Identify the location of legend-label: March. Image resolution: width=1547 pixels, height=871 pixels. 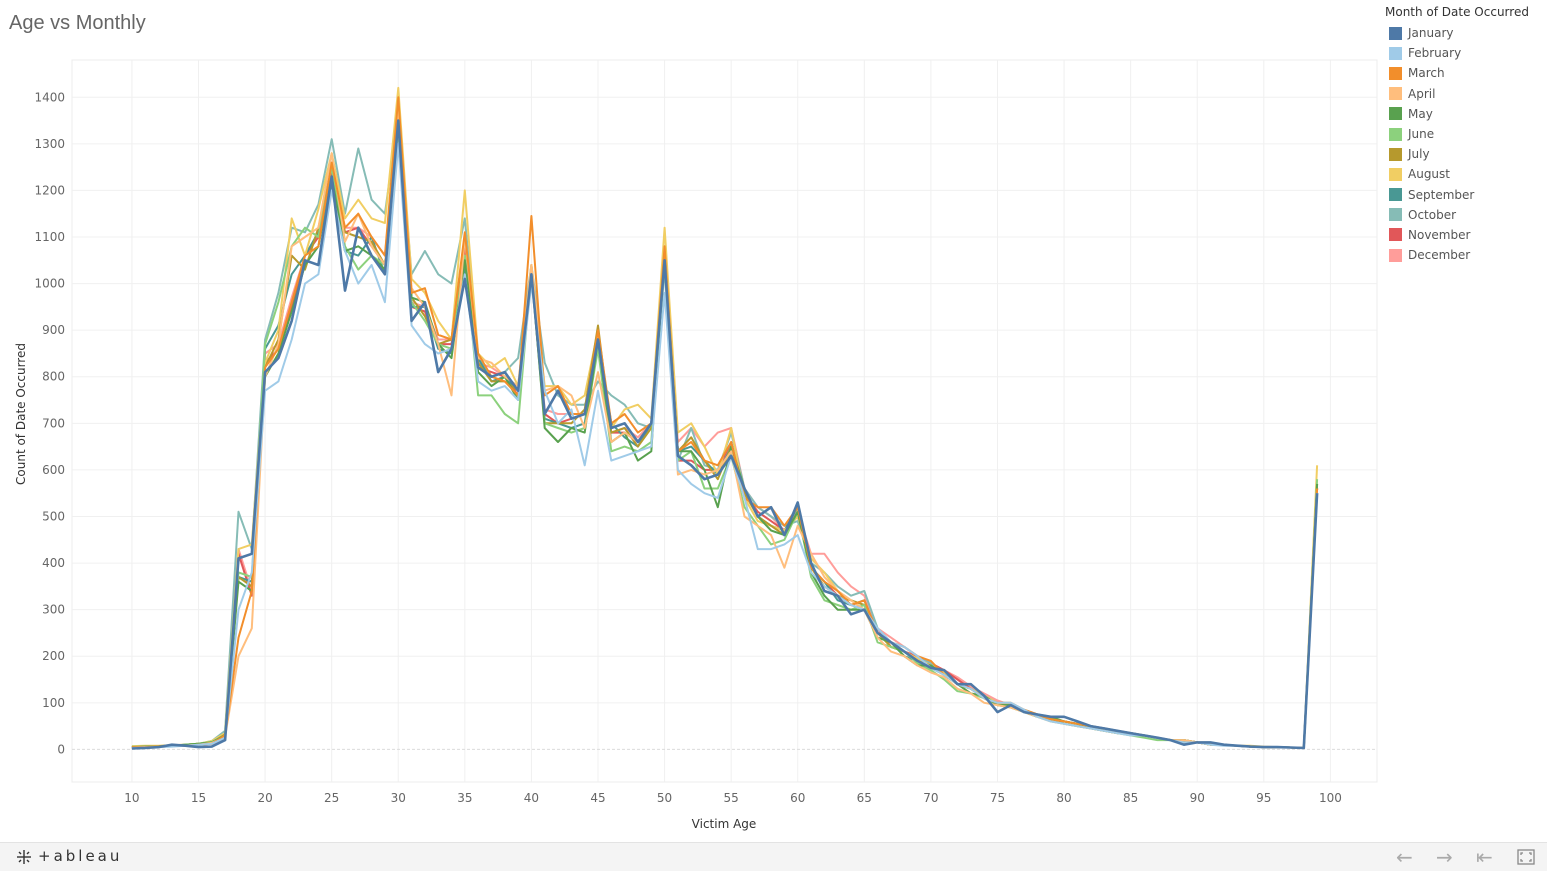
(1426, 73).